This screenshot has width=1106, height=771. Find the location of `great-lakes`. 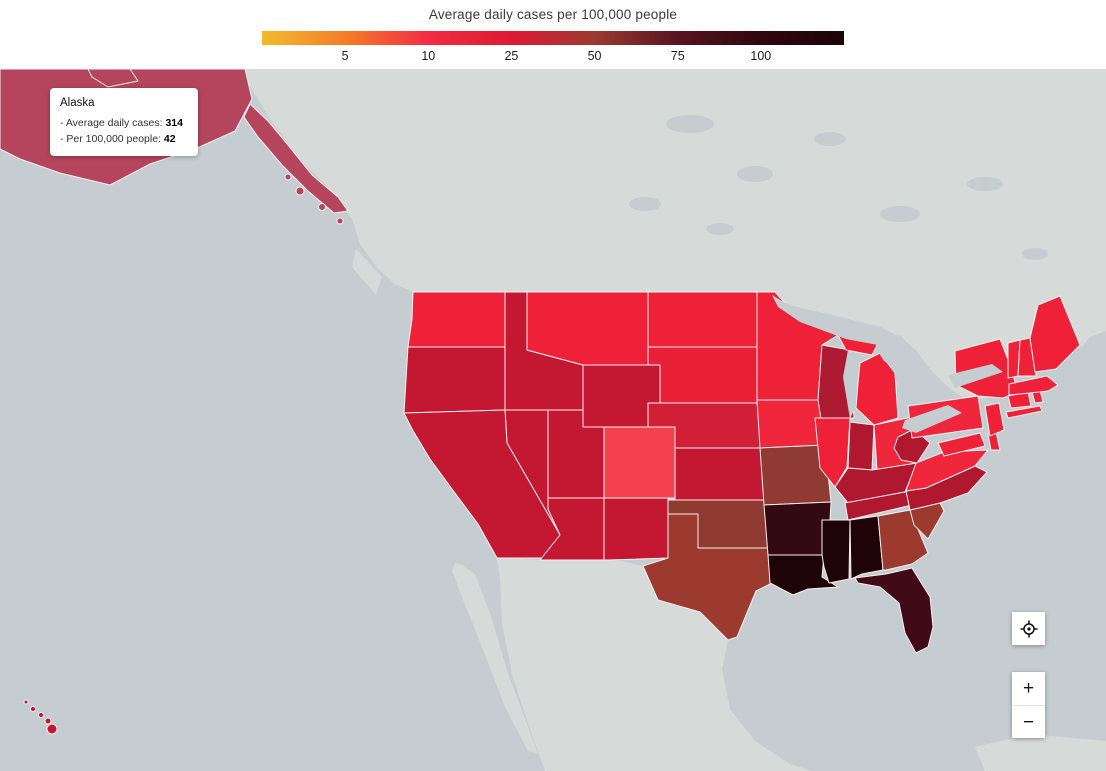

great-lakes is located at coordinates (887, 364).